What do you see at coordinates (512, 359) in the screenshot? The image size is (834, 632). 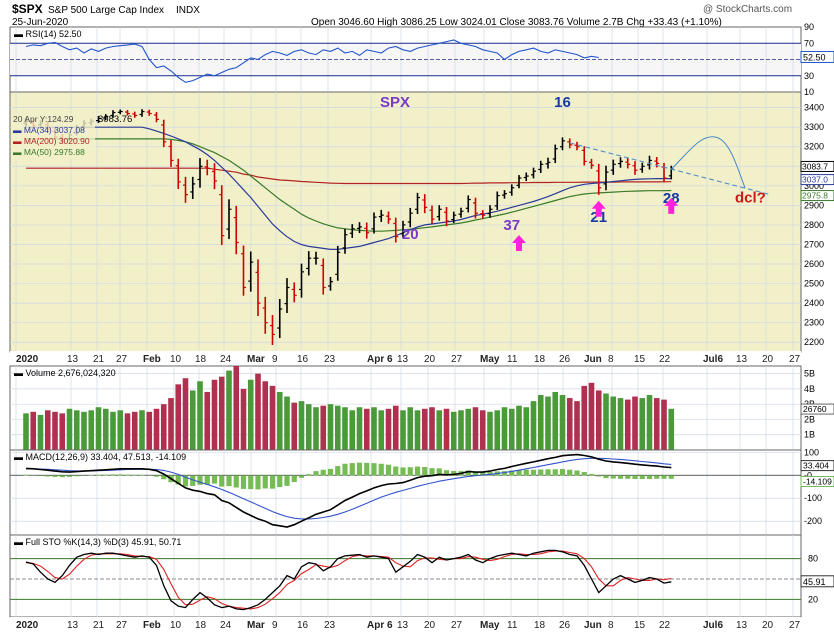 I see `date-axis-tick-label: 11` at bounding box center [512, 359].